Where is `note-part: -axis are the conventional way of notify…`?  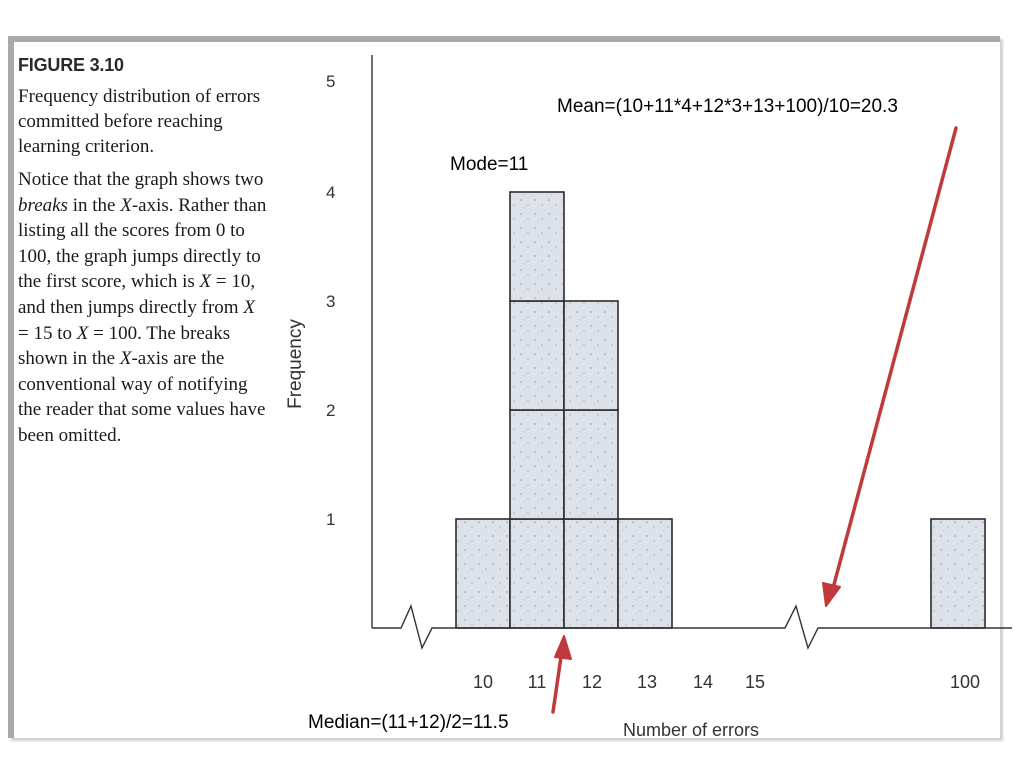 note-part: -axis are the conventional way of notify… is located at coordinates (142, 397).